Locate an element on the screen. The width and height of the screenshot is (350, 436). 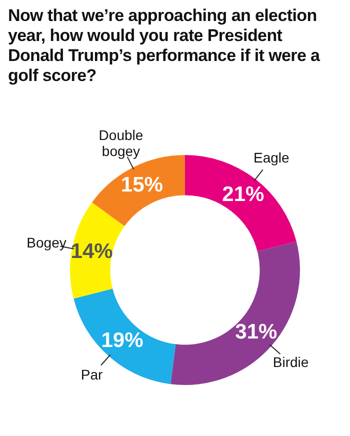
slice-label: Eagle is located at coordinates (272, 157).